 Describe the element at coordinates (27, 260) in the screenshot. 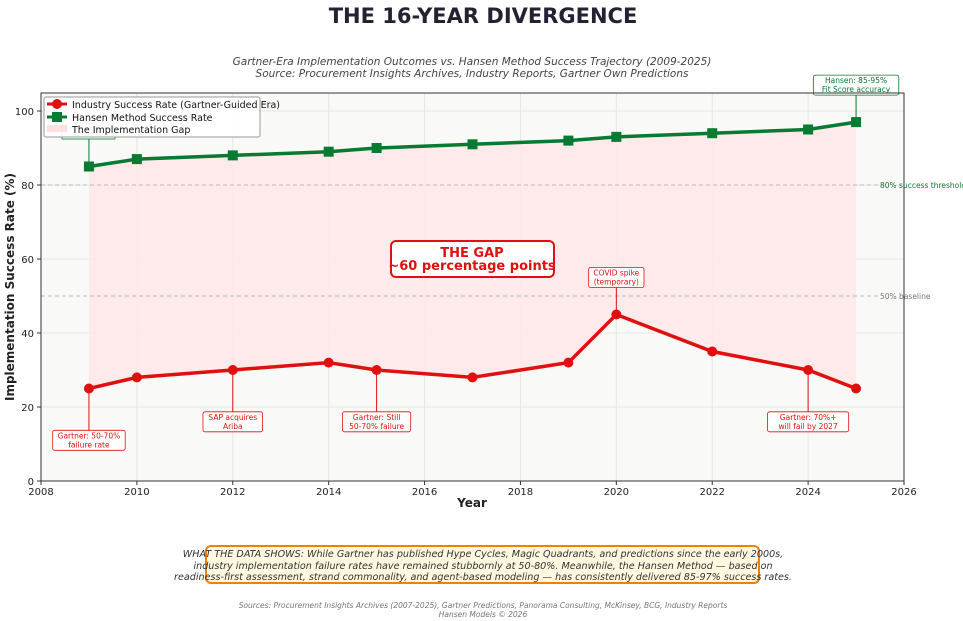

I see `y-tick-label: 60` at that location.